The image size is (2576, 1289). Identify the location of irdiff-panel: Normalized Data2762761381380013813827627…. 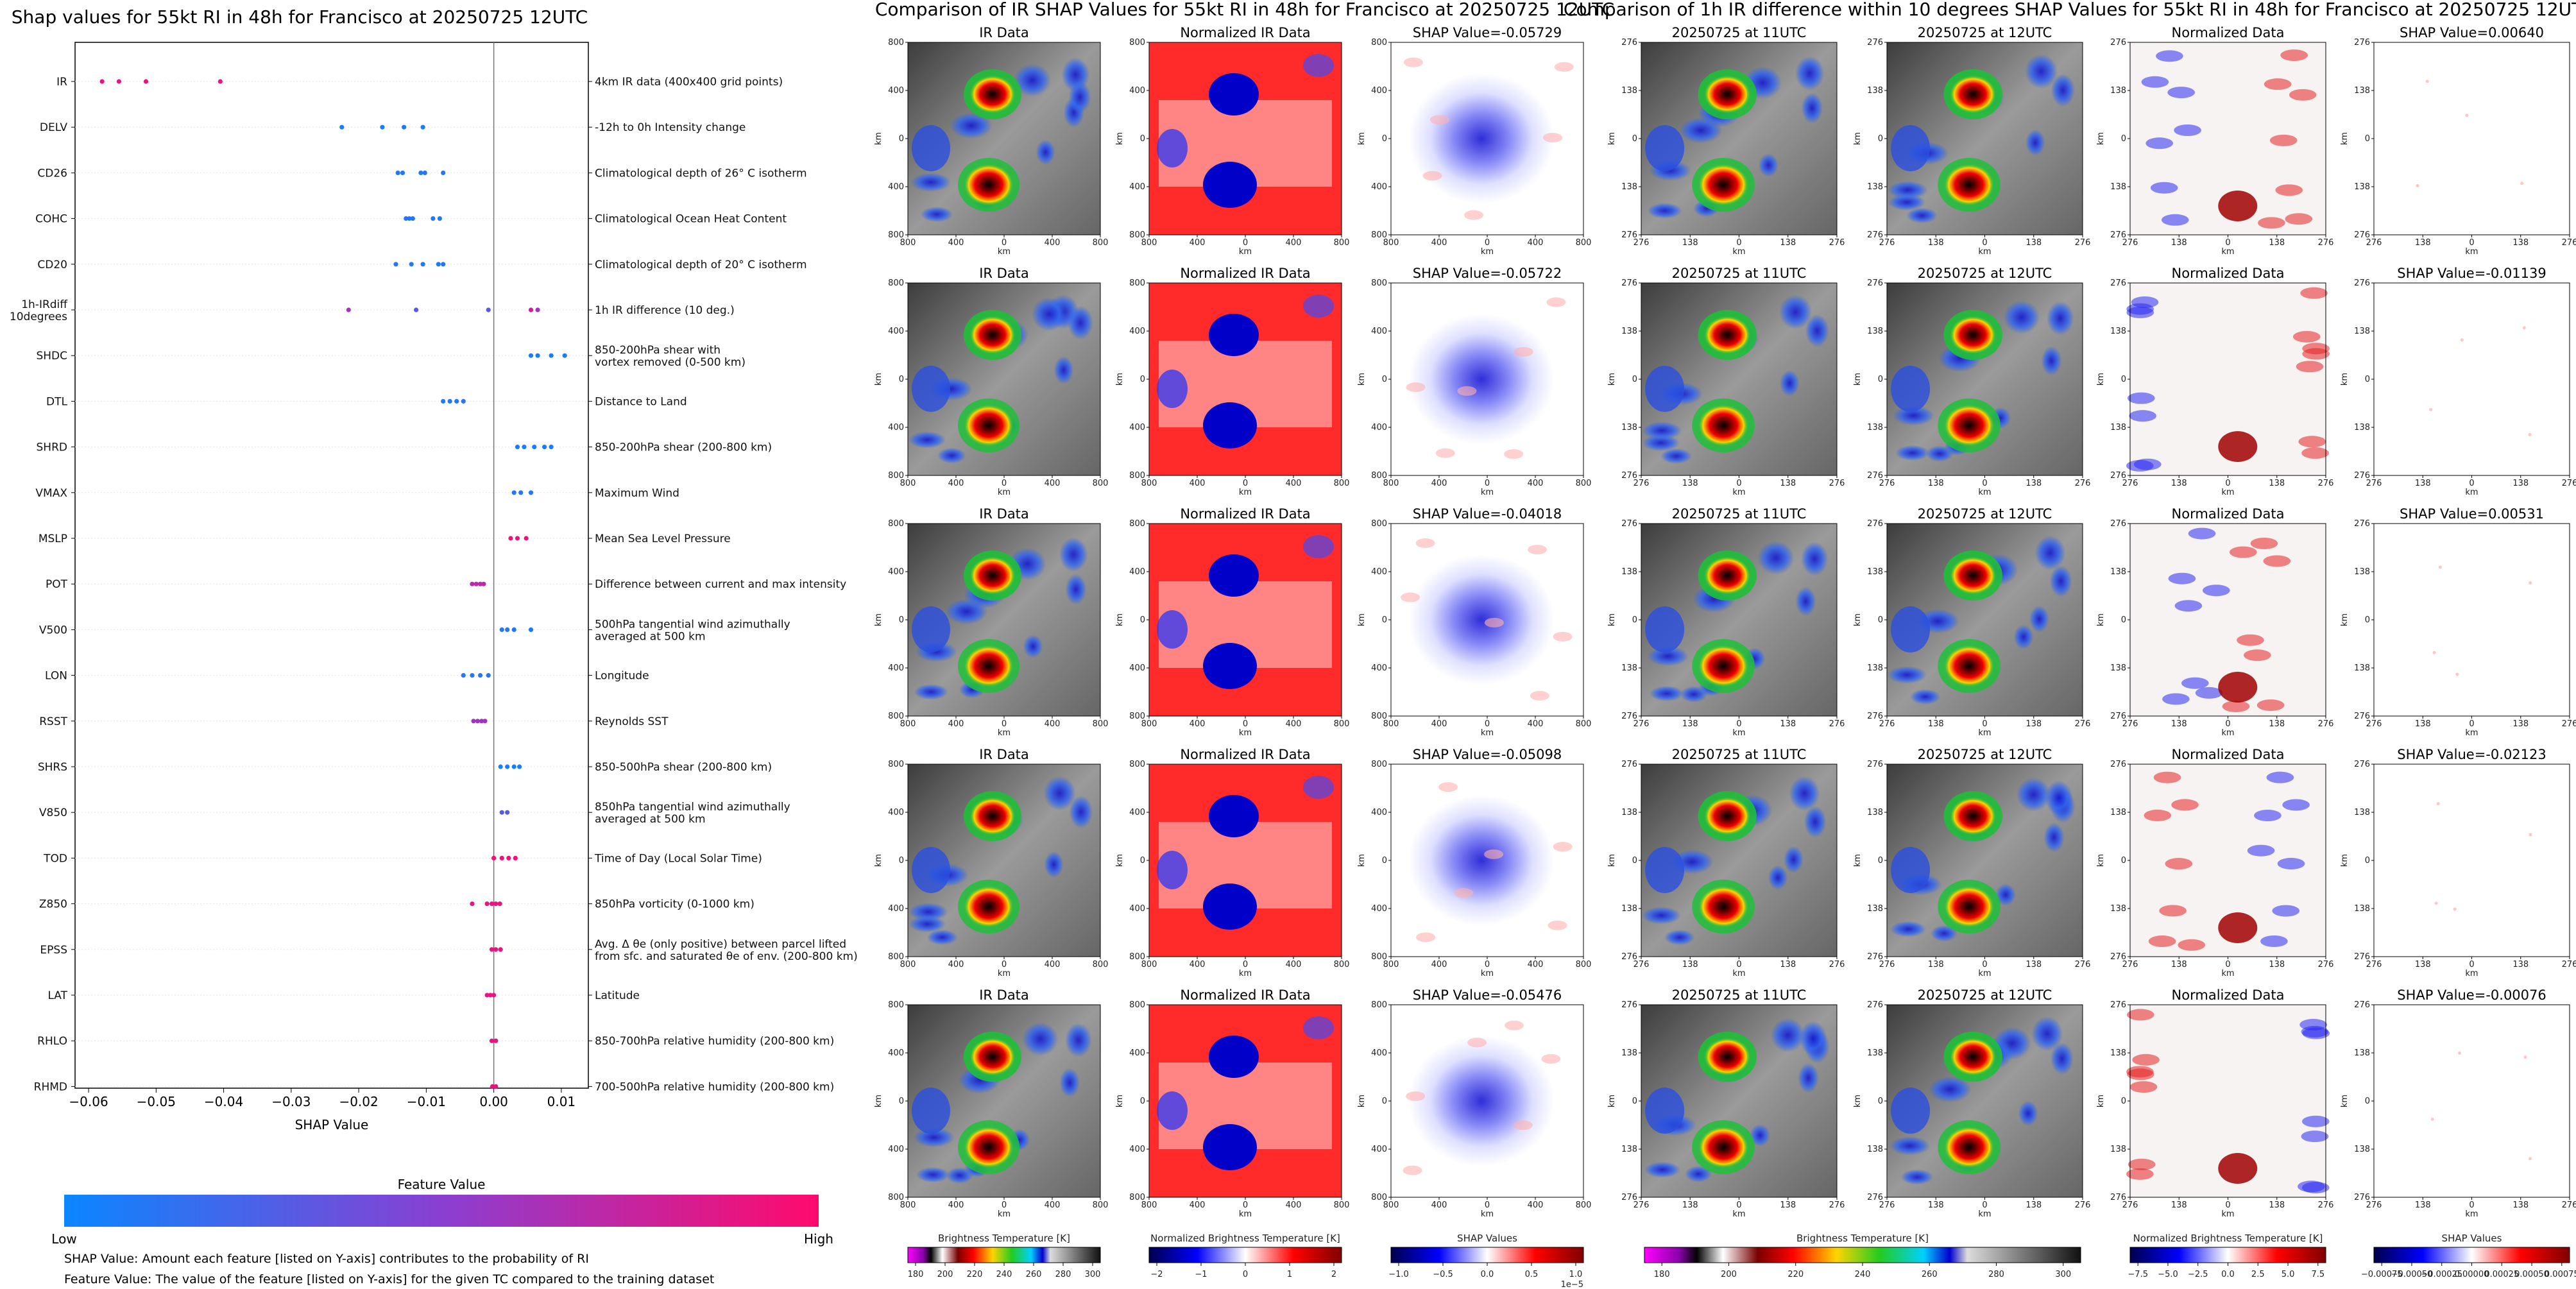
(2214, 862).